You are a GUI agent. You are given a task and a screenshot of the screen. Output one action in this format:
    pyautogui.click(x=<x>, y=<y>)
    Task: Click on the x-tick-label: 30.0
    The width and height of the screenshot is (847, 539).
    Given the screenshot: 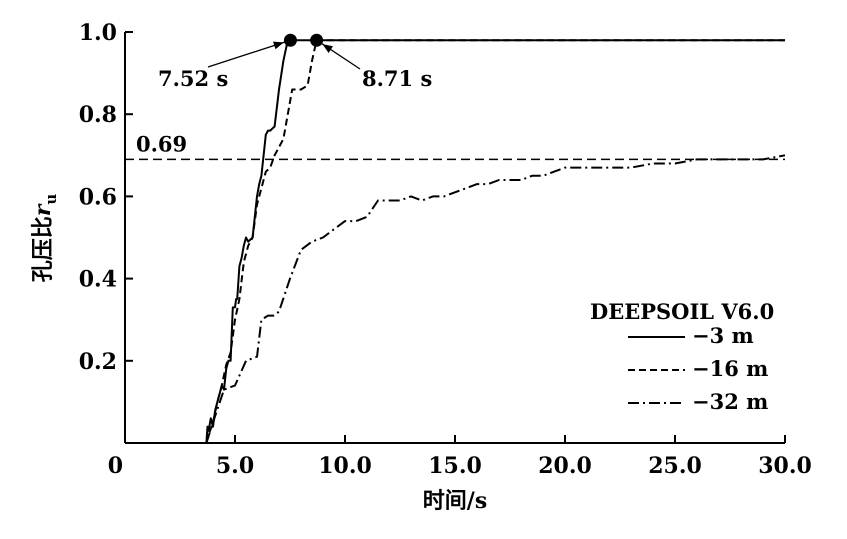 What is the action you would take?
    pyautogui.click(x=785, y=466)
    